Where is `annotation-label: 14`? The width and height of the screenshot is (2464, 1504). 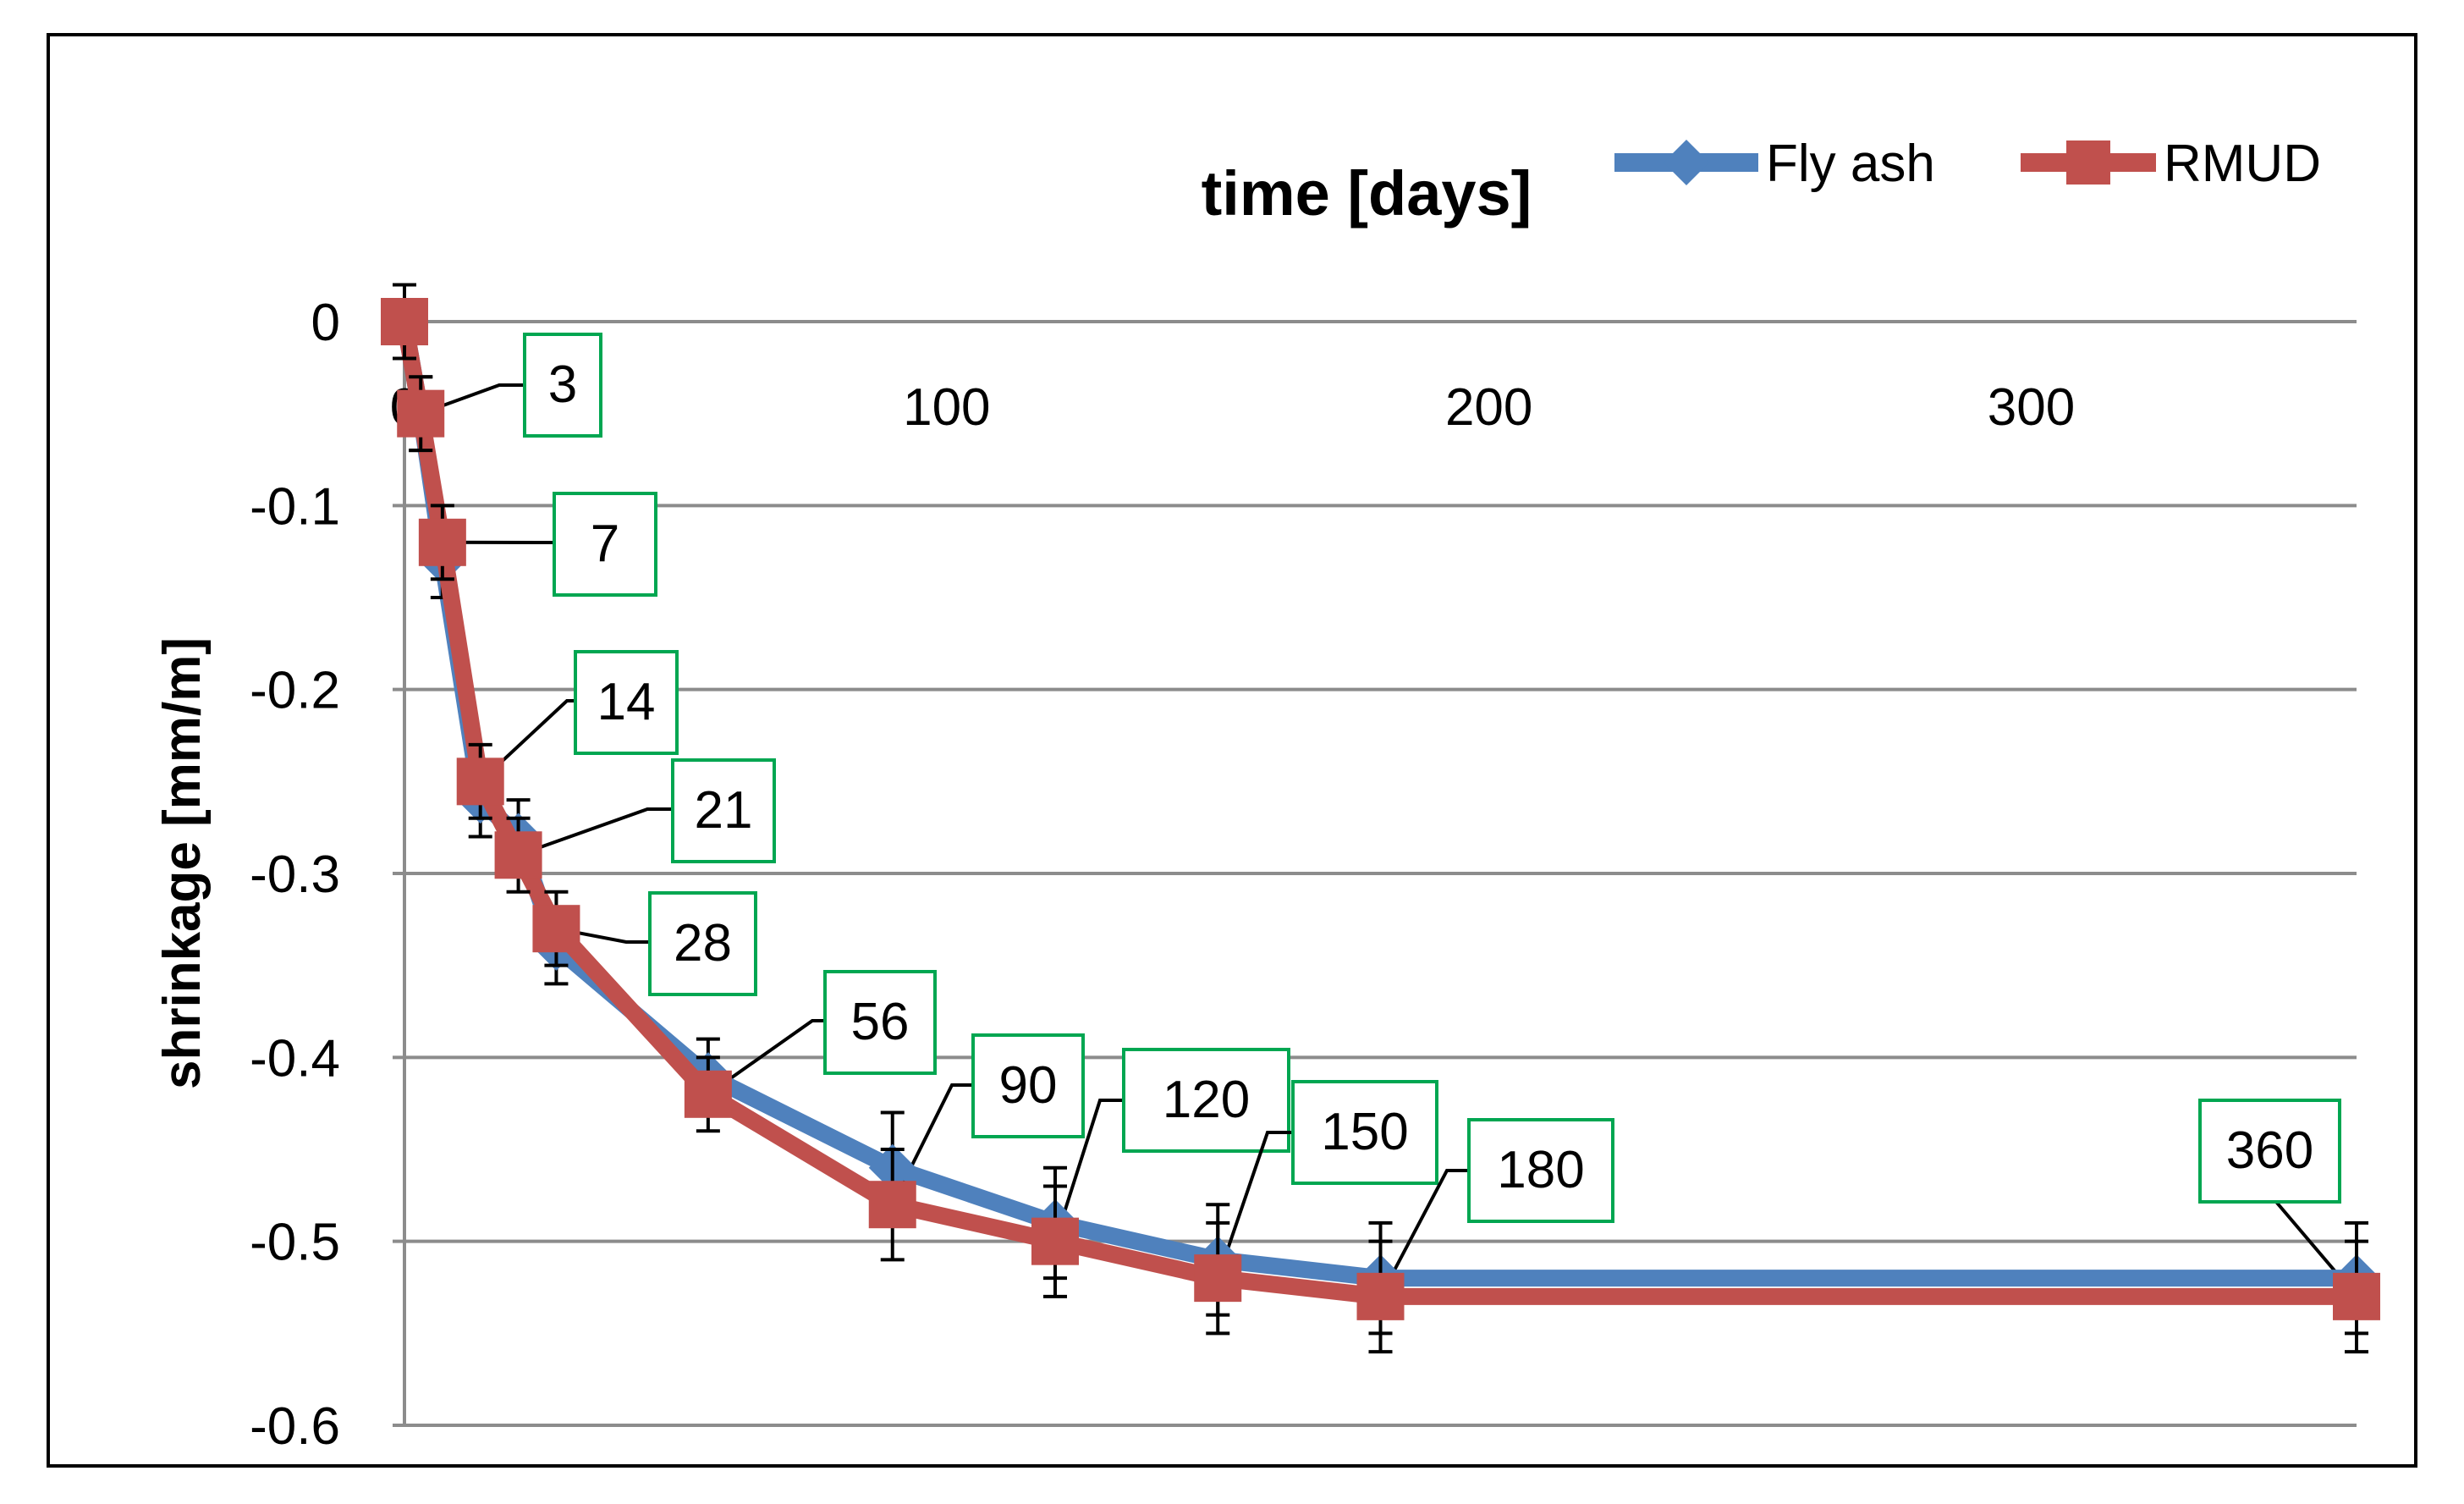
annotation-label: 14 is located at coordinates (627, 702).